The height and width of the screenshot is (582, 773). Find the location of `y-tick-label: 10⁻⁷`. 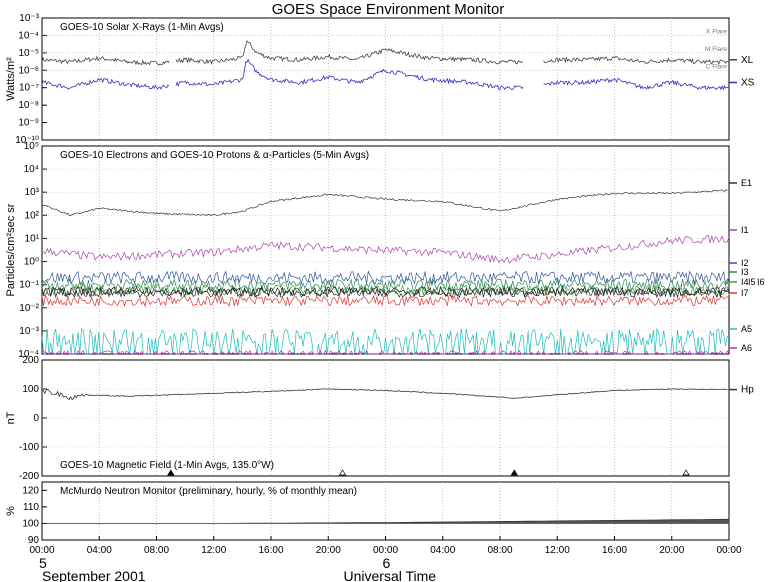

y-tick-label: 10⁻⁷ is located at coordinates (29, 88).